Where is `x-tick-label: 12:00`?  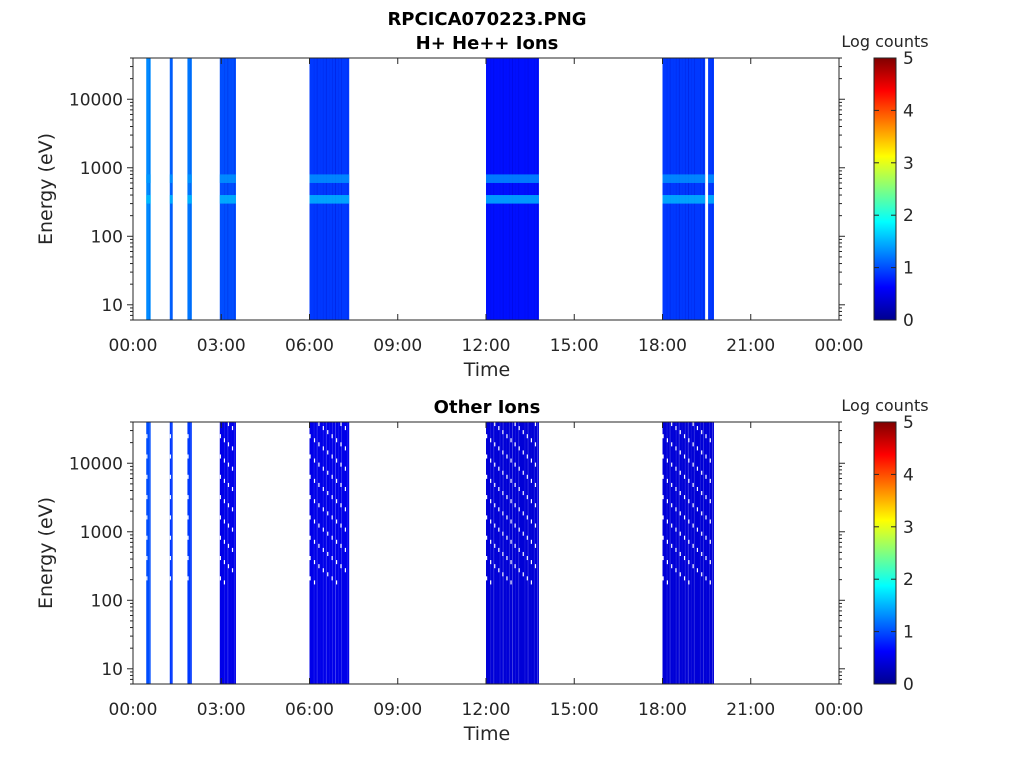 x-tick-label: 12:00 is located at coordinates (486, 710).